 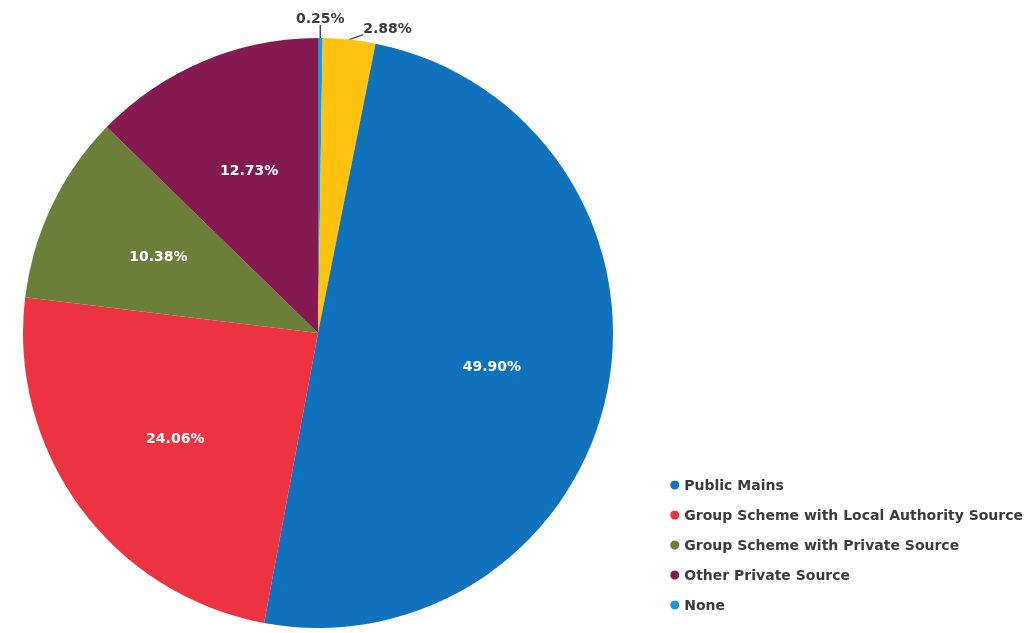 I want to click on legend-label: Other Private Source, so click(x=767, y=575).